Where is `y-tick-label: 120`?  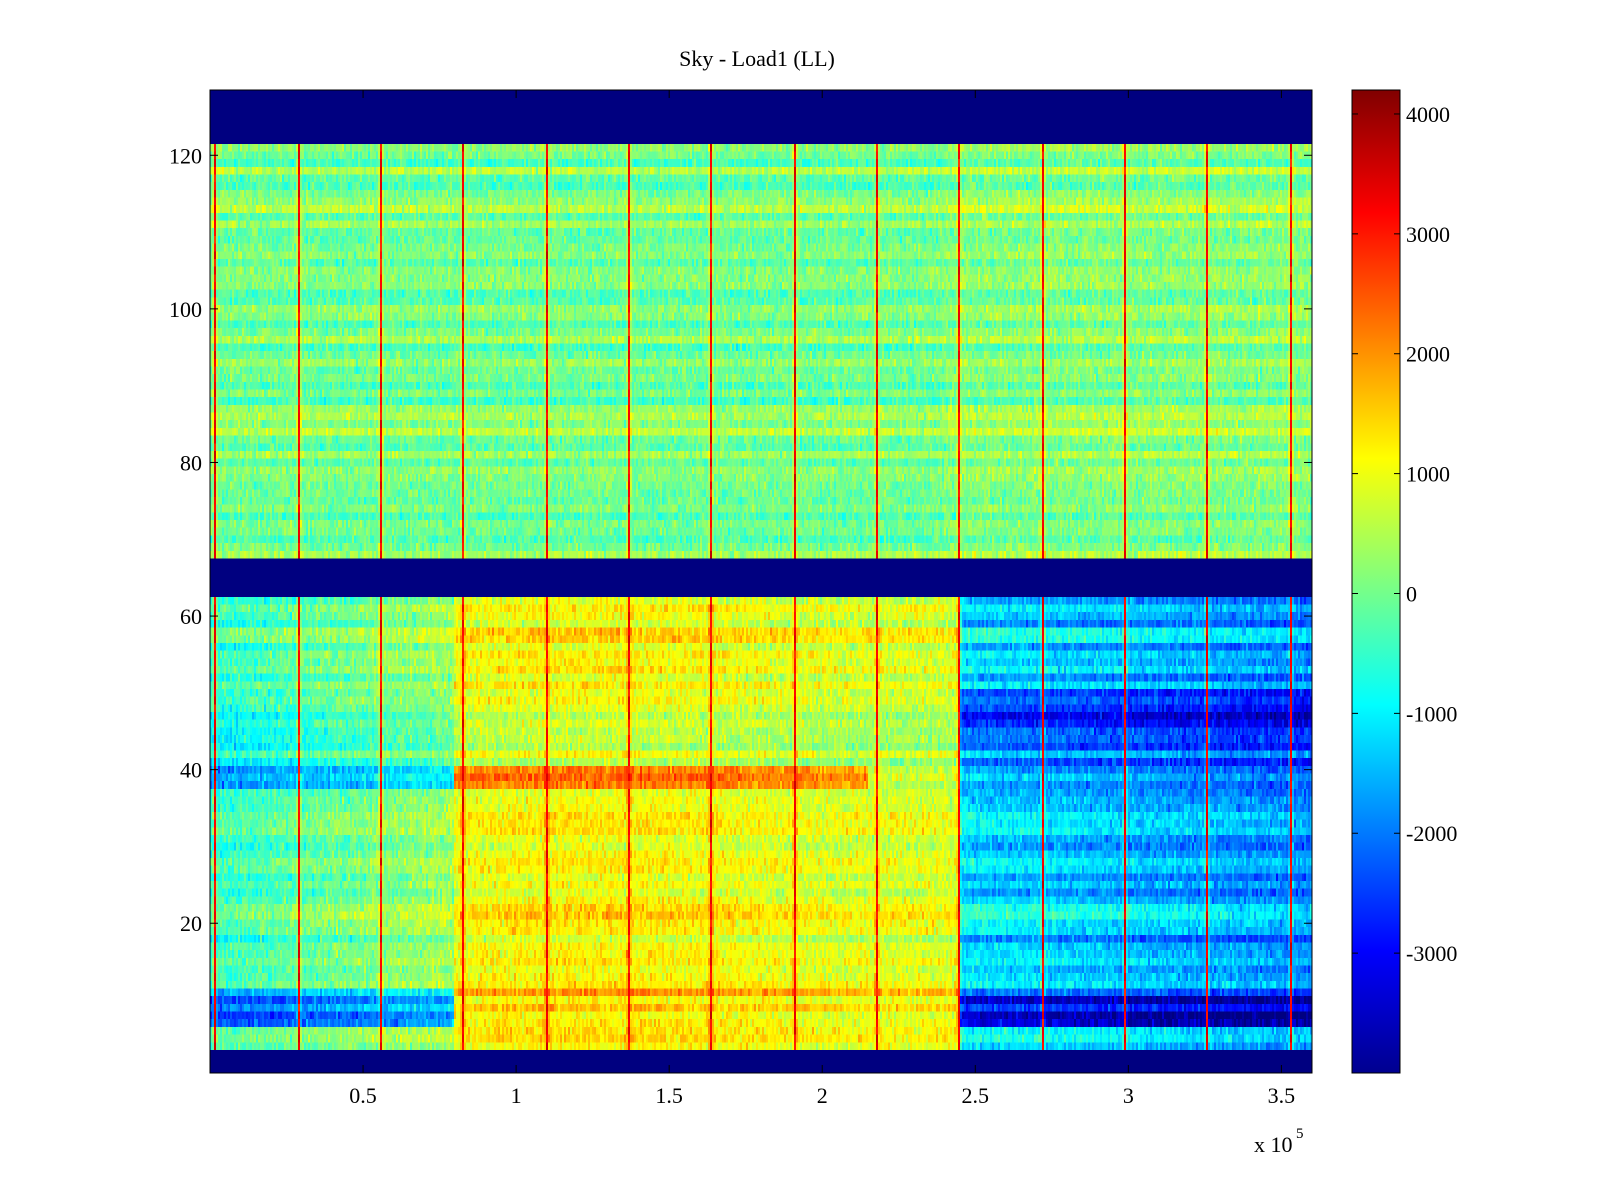
y-tick-label: 120 is located at coordinates (185, 155).